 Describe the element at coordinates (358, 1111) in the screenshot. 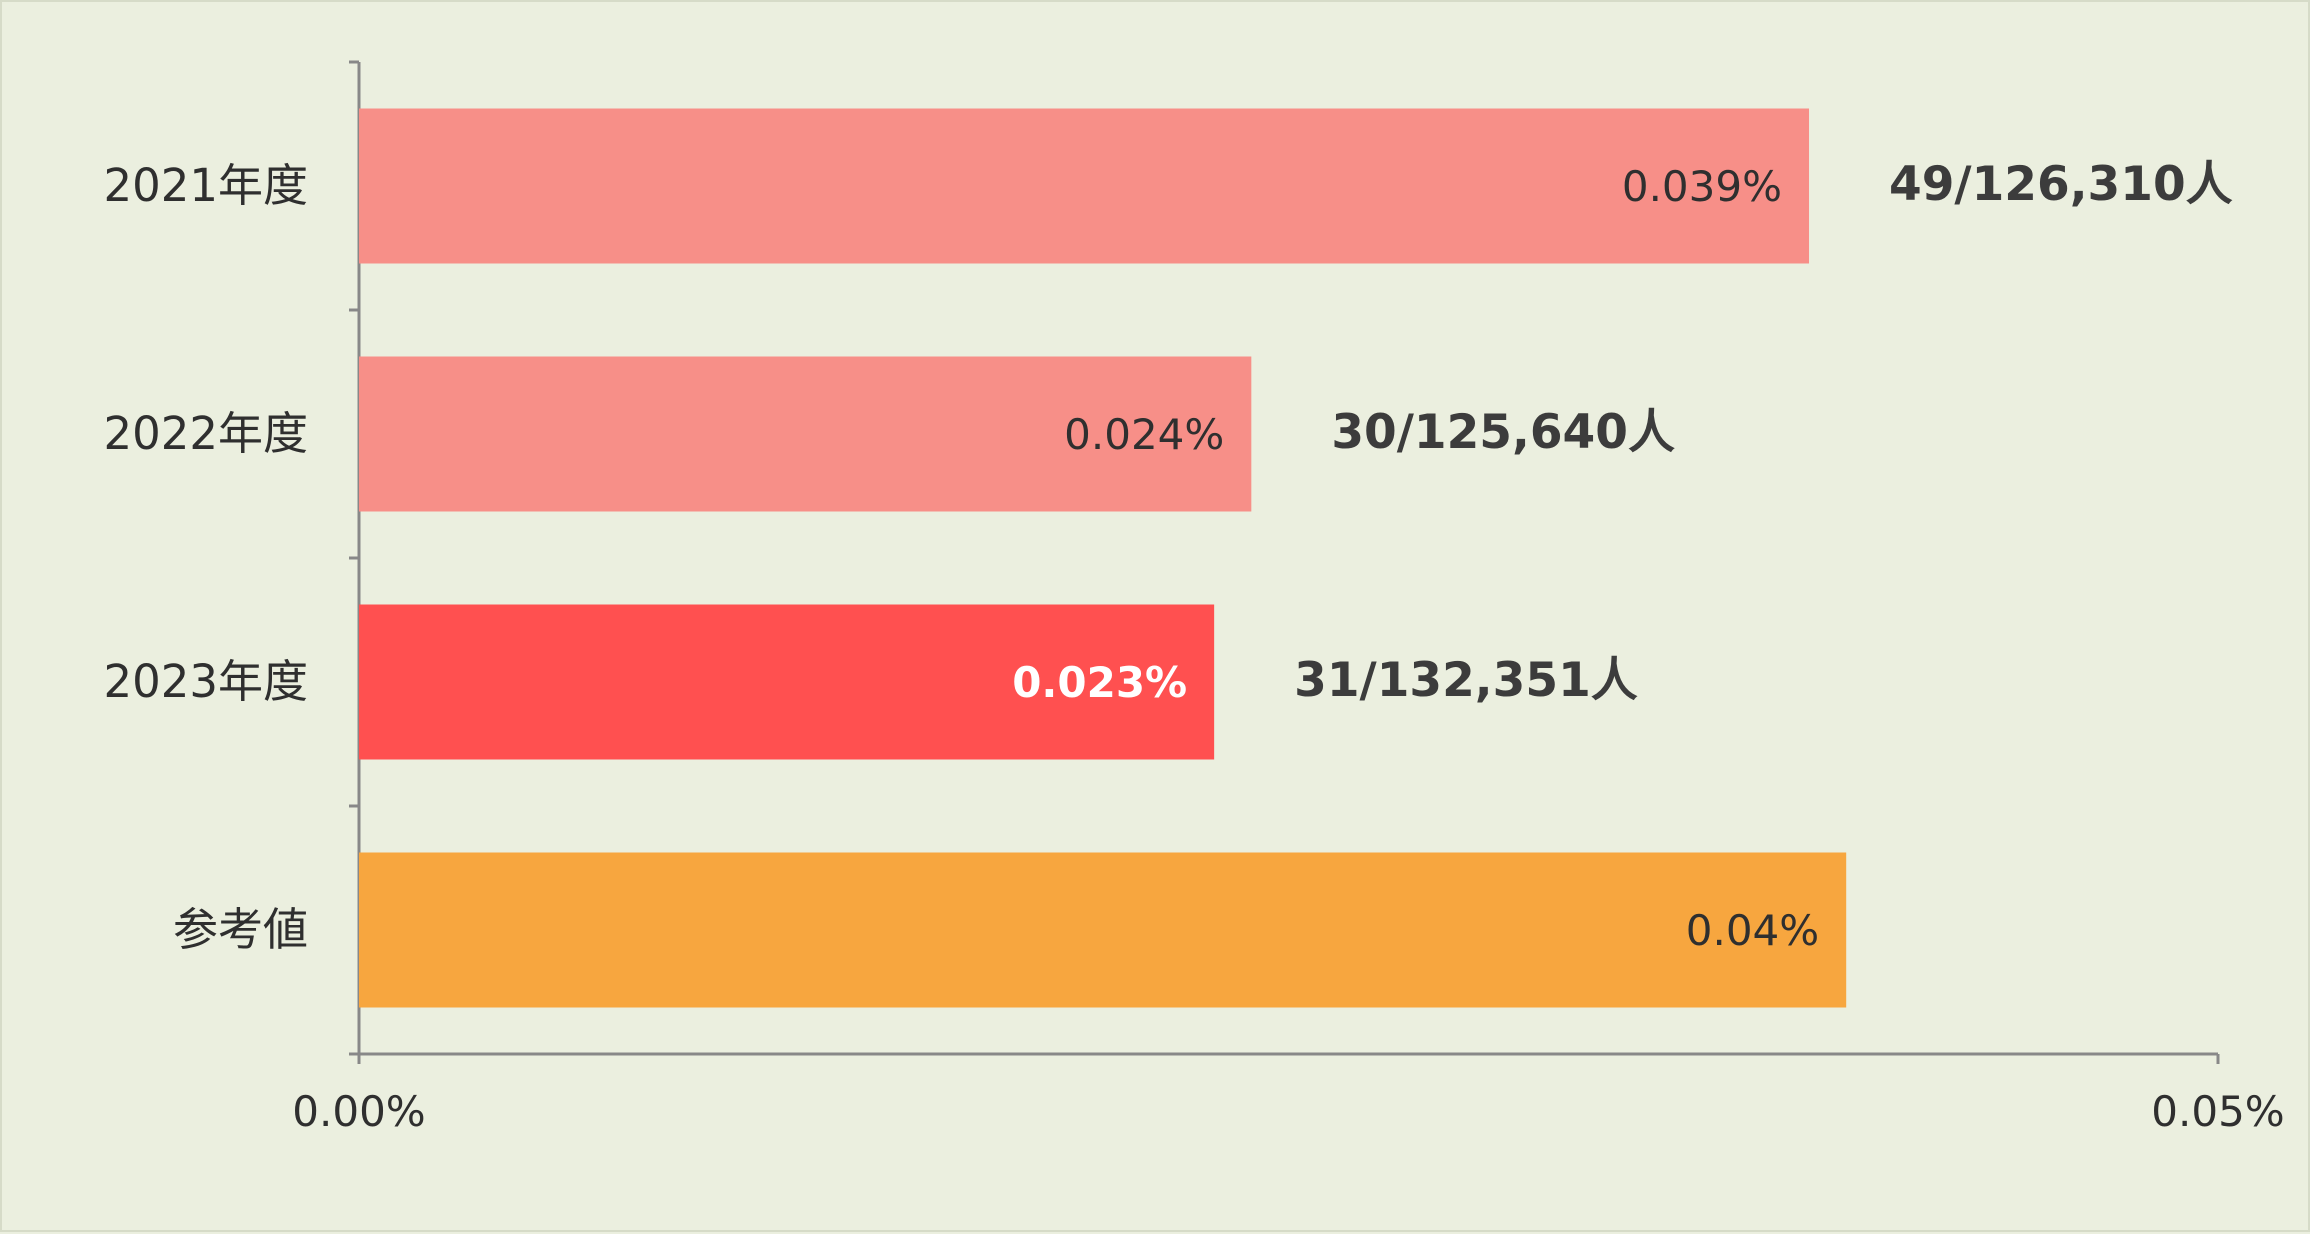

I see `x-tick-label: 0.00%` at that location.